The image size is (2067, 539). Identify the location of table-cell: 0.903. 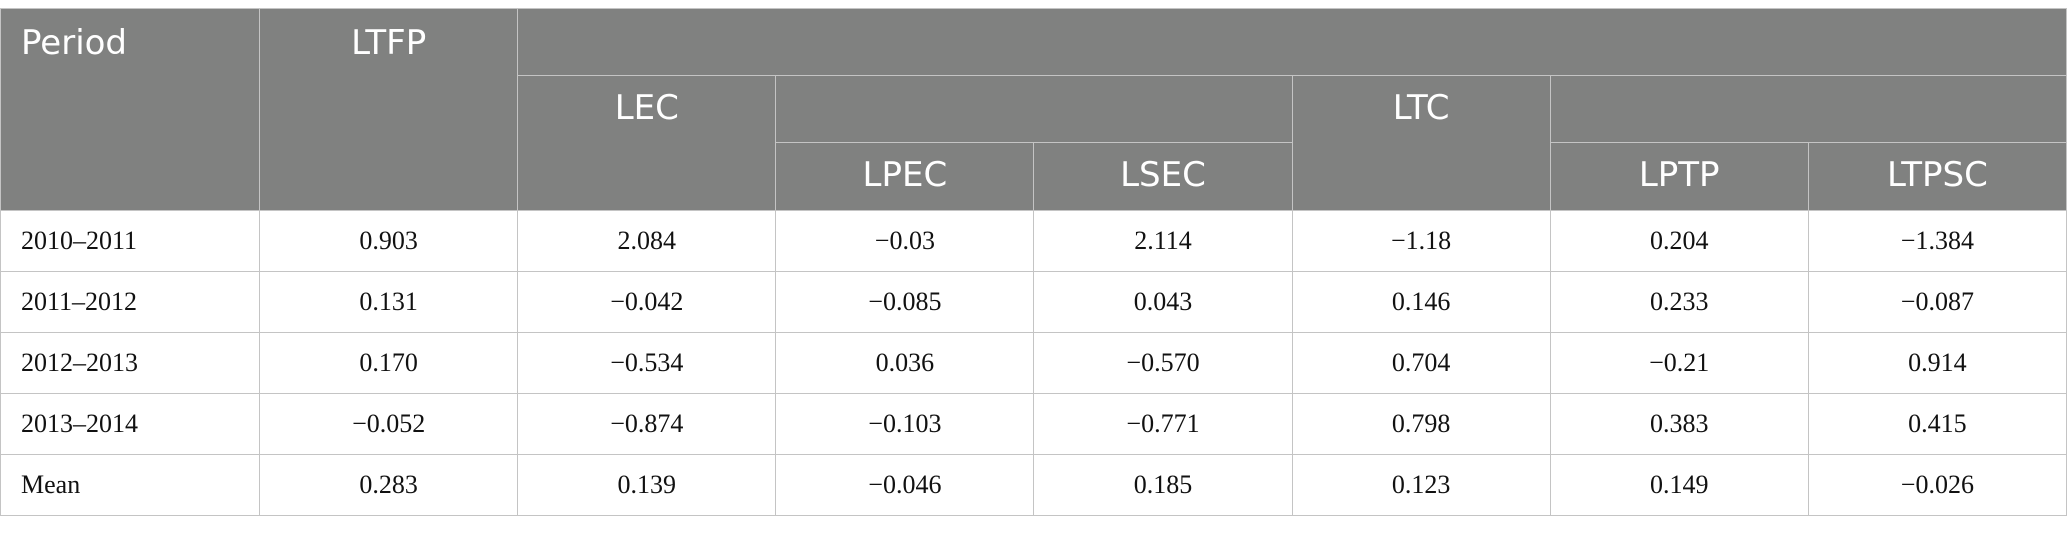
(389, 241).